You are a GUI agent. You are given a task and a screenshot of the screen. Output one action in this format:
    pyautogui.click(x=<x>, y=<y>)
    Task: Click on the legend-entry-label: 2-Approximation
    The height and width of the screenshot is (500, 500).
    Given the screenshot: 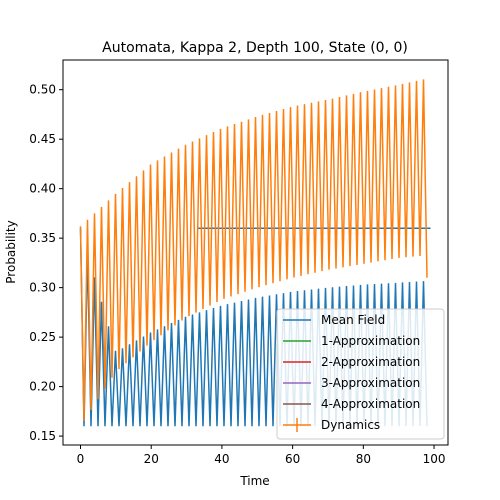 What is the action you would take?
    pyautogui.click(x=370, y=362)
    